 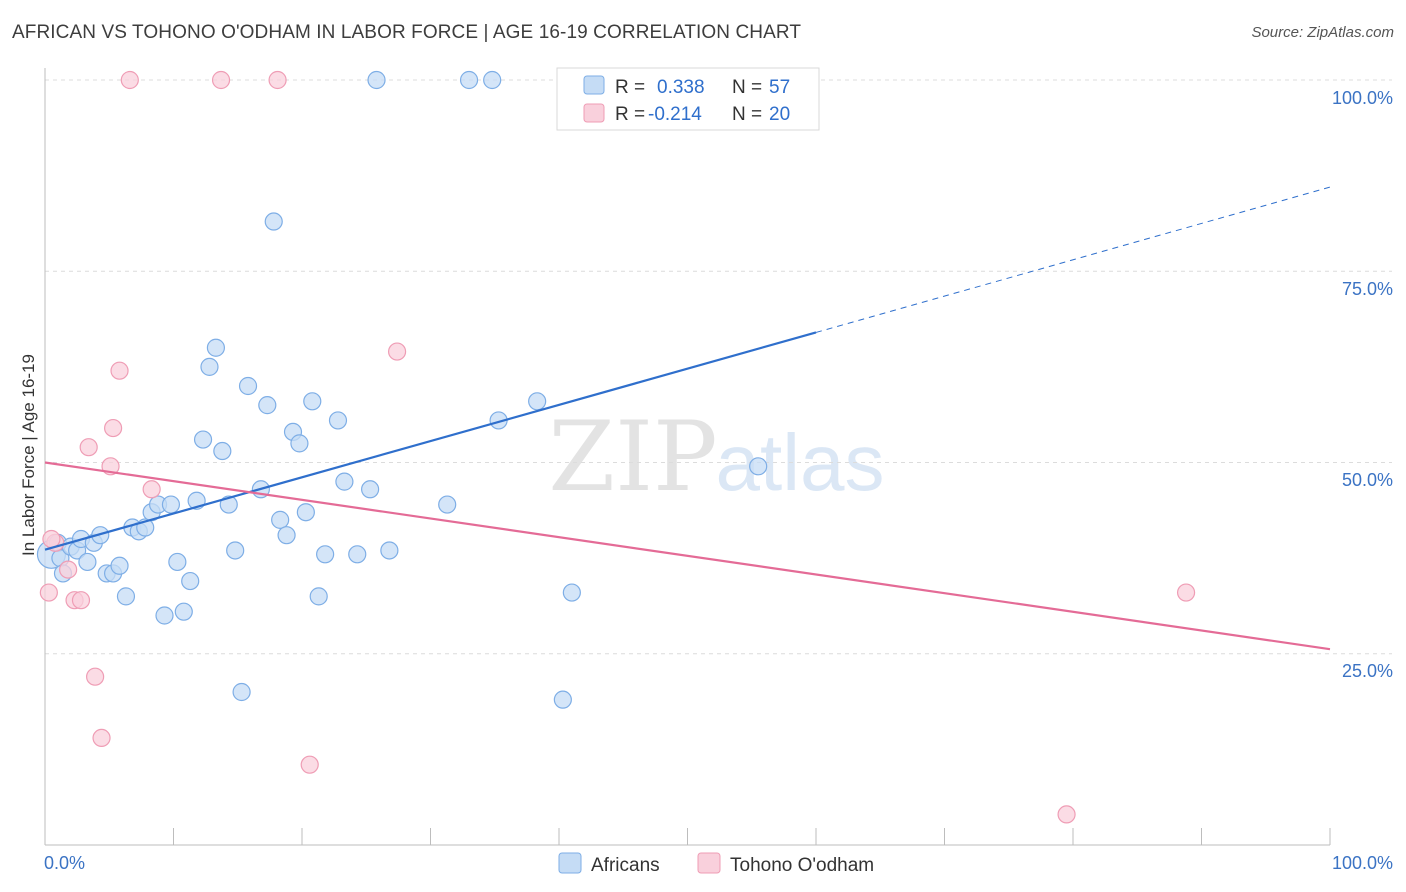 I want to click on y-tick-label-25: 25.0%, so click(x=1367, y=671).